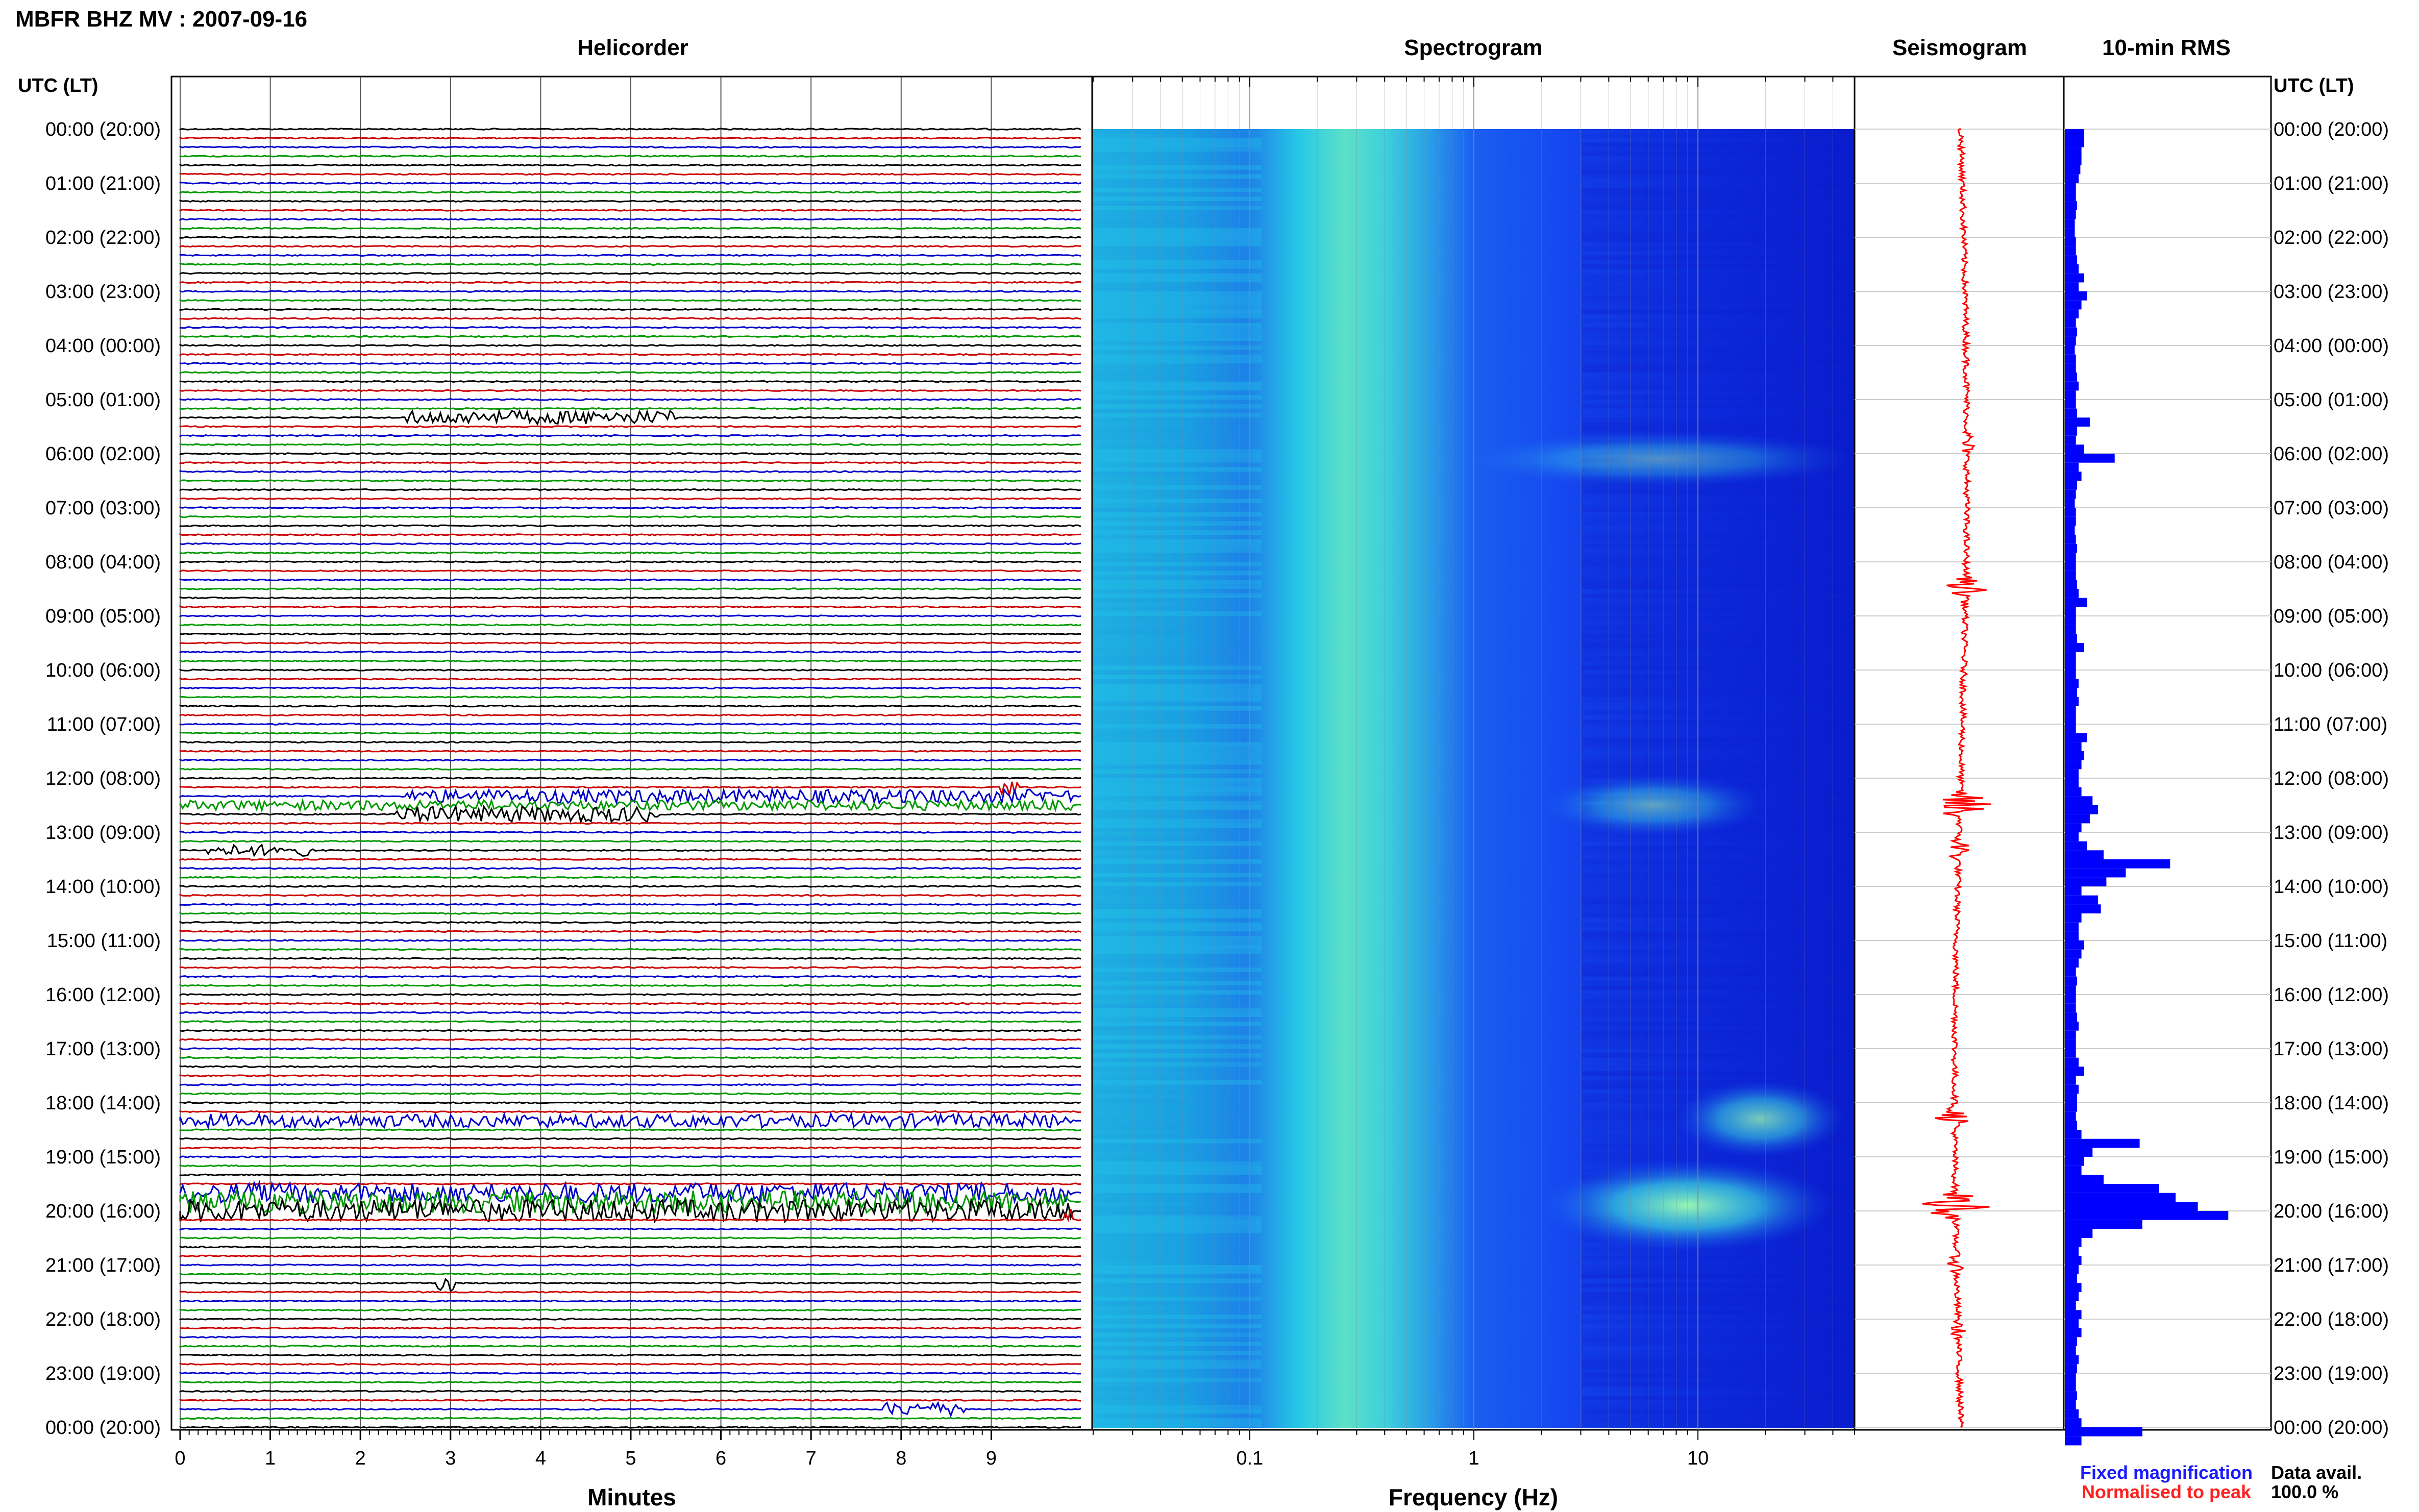 Image resolution: width=2419 pixels, height=1512 pixels. Describe the element at coordinates (103, 1157) in the screenshot. I see `time-label-left: 19:00 (15:00)` at that location.